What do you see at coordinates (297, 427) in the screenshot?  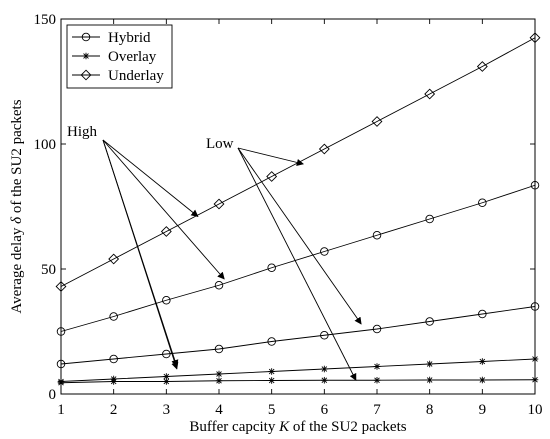 I see `x-axis-label: Buffer capcity K of the SU2 packets` at bounding box center [297, 427].